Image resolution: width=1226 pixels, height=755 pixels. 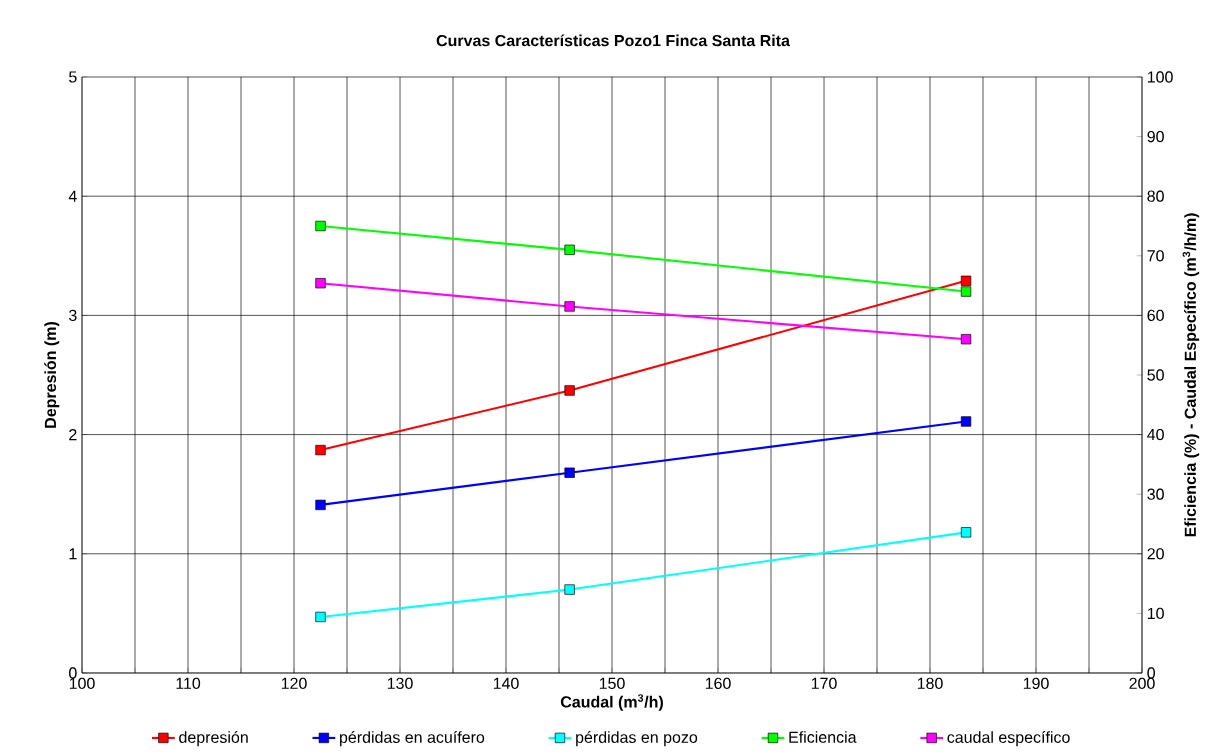 I want to click on y2-tick-label: 80, so click(x=1155, y=196).